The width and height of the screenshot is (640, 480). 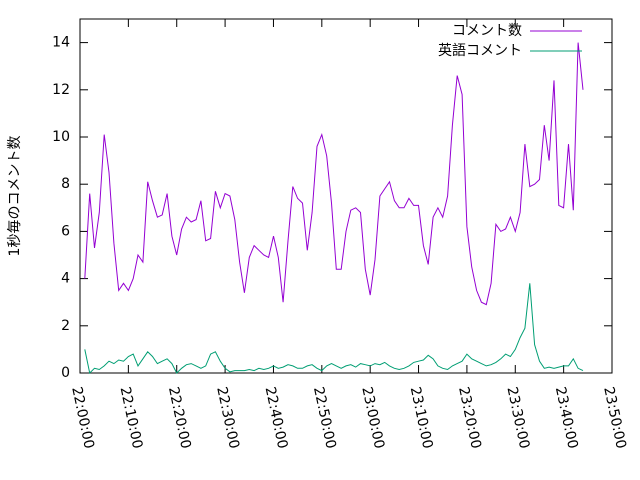 What do you see at coordinates (372, 417) in the screenshot?
I see `x-tick-label: 23:00:00` at bounding box center [372, 417].